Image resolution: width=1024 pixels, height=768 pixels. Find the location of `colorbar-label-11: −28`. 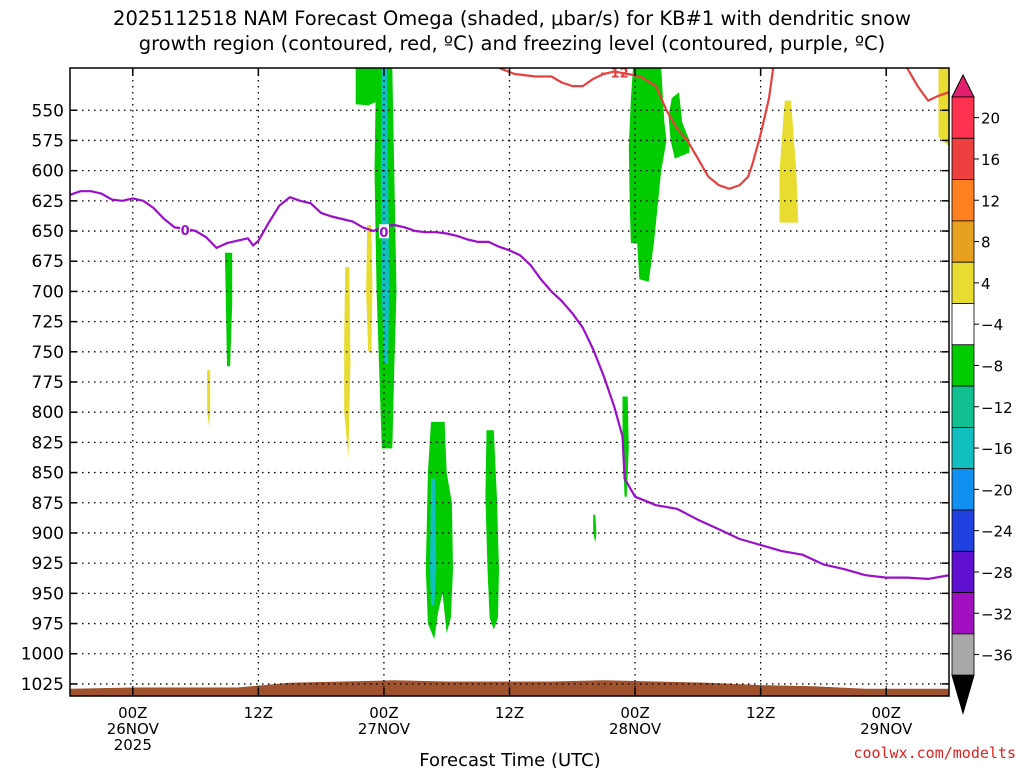

colorbar-label-11: −28 is located at coordinates (997, 573).